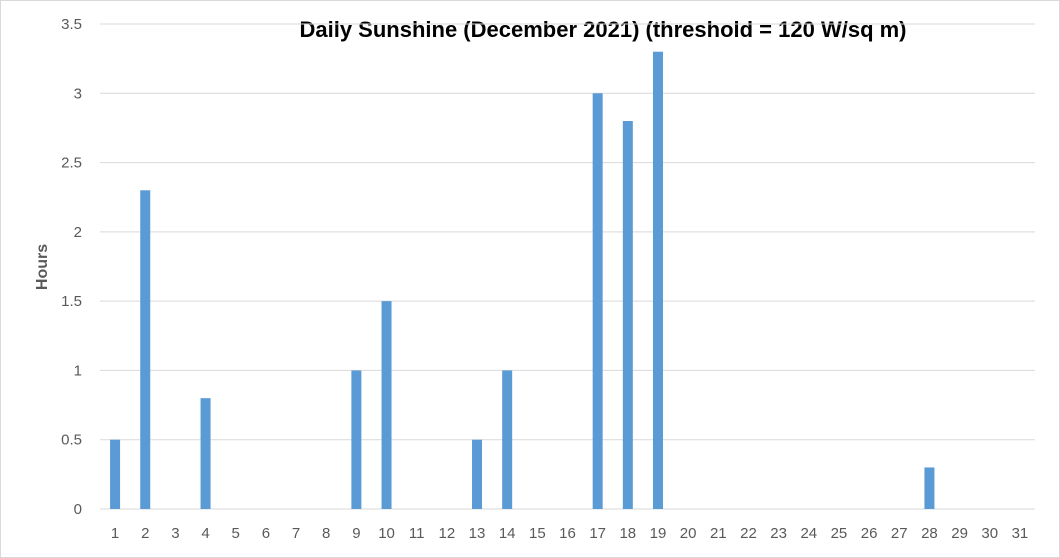  What do you see at coordinates (71, 267) in the screenshot?
I see `y-axis-ticks: 0 0.5 1 1.5 2 2.5 3 3.5` at bounding box center [71, 267].